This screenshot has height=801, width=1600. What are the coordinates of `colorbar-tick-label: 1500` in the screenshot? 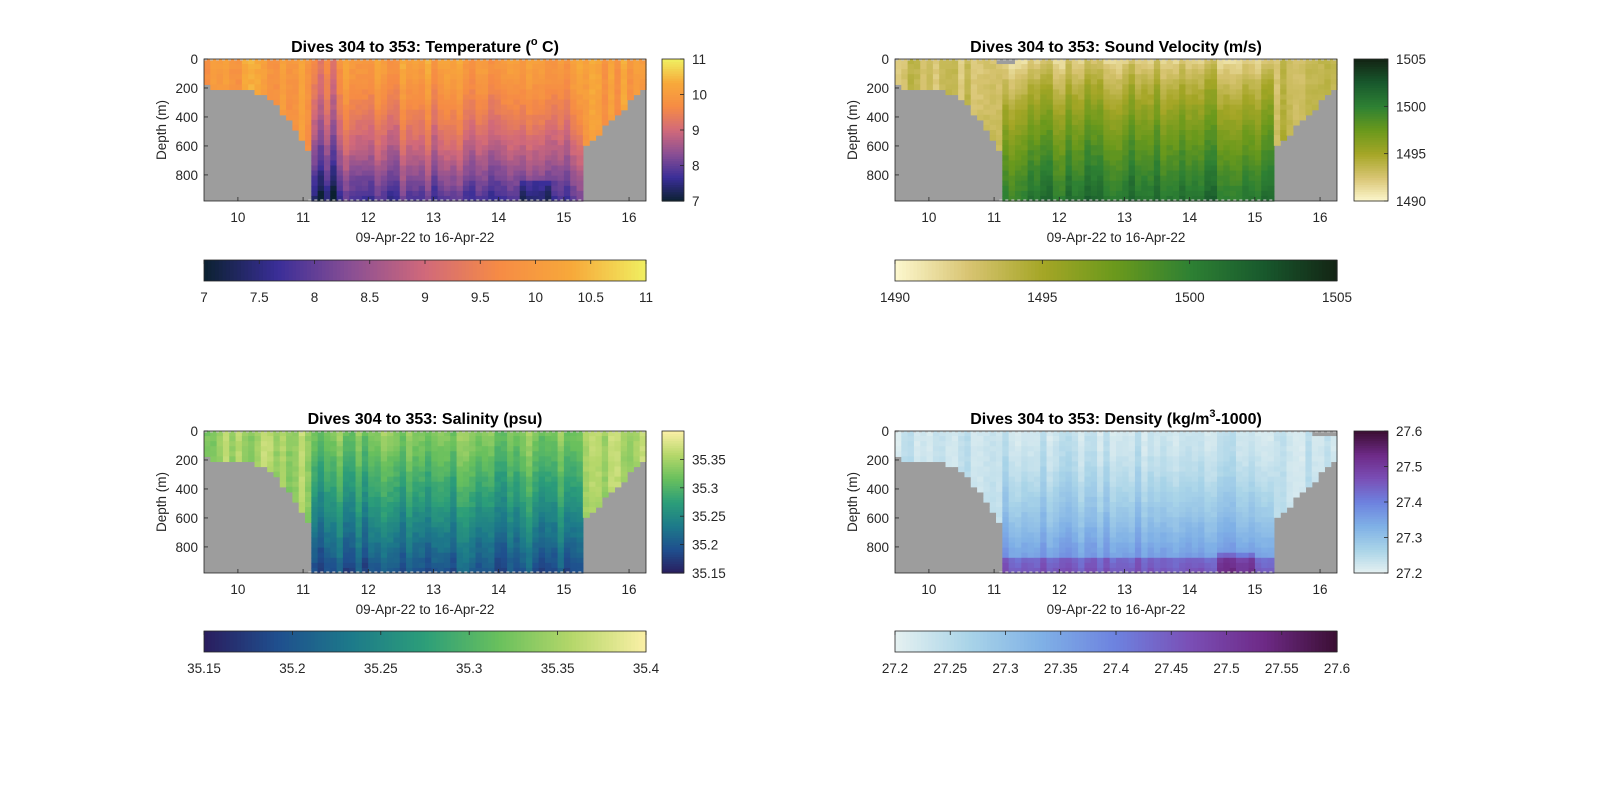 It's located at (1190, 297).